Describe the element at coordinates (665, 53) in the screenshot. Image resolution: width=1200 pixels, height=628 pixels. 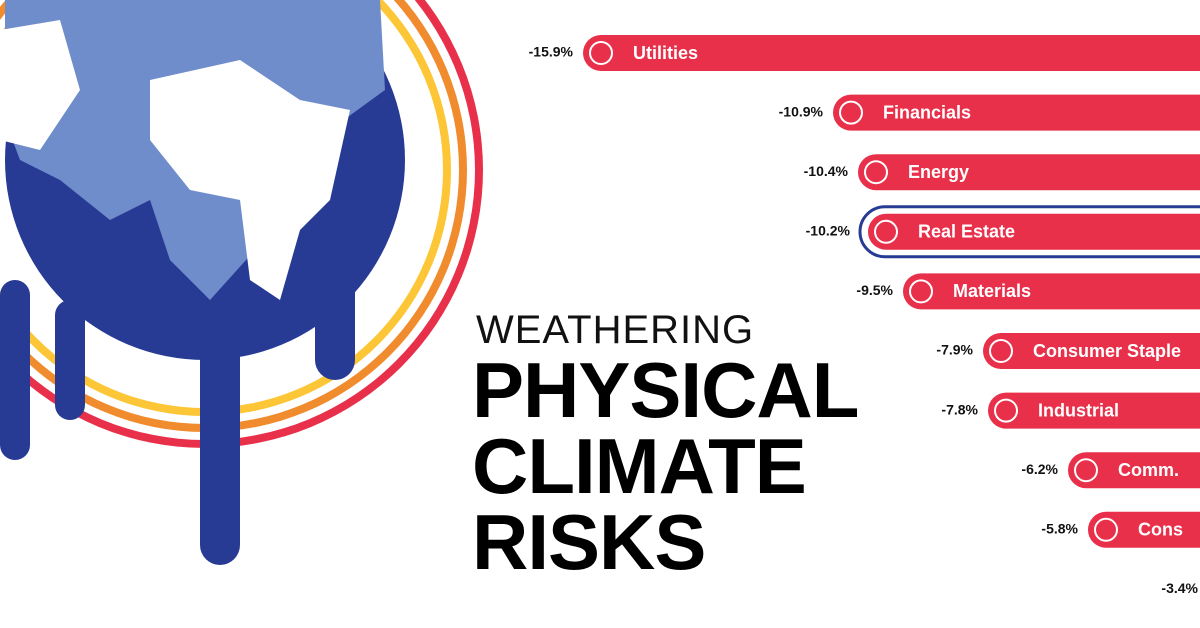
I see `category-label: Utilities` at that location.